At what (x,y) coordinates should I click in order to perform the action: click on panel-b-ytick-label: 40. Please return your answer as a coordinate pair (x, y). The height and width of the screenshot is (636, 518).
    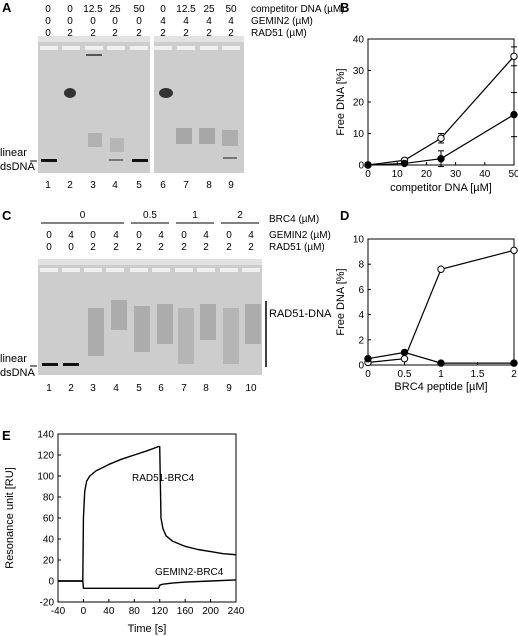
    Looking at the image, I should click on (359, 40).